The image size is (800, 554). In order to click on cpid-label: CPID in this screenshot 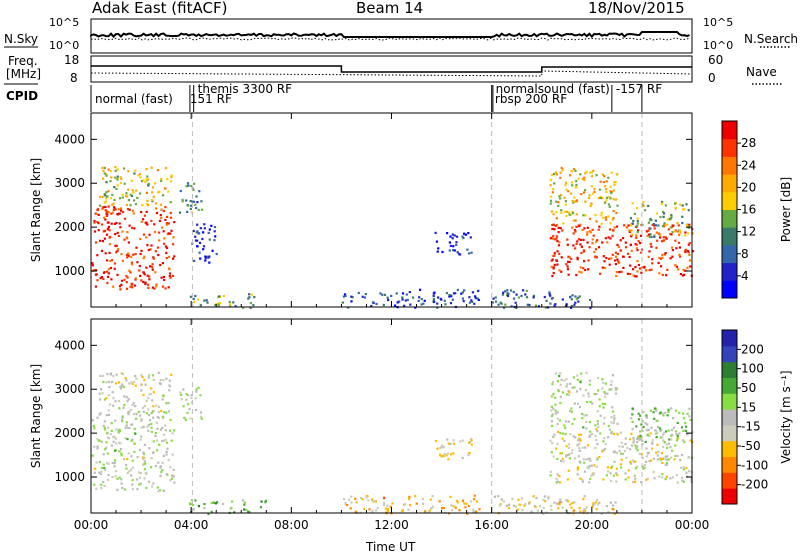, I will do `click(22, 96)`.